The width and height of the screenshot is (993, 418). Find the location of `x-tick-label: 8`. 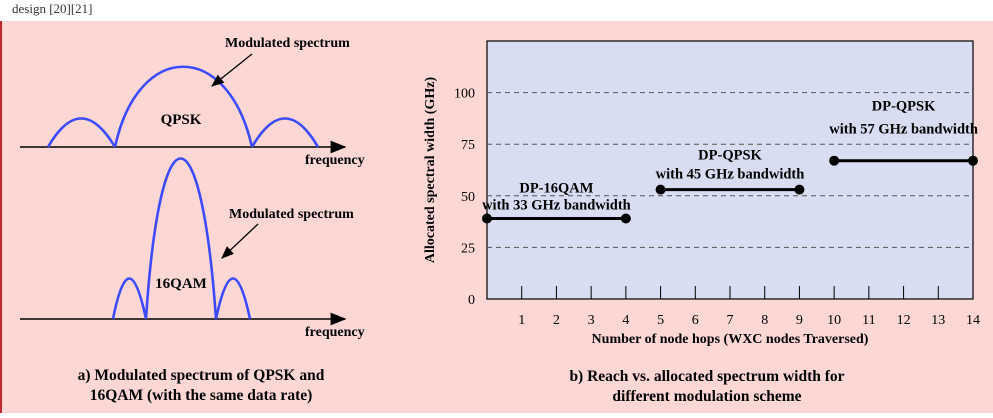

x-tick-label: 8 is located at coordinates (764, 320).